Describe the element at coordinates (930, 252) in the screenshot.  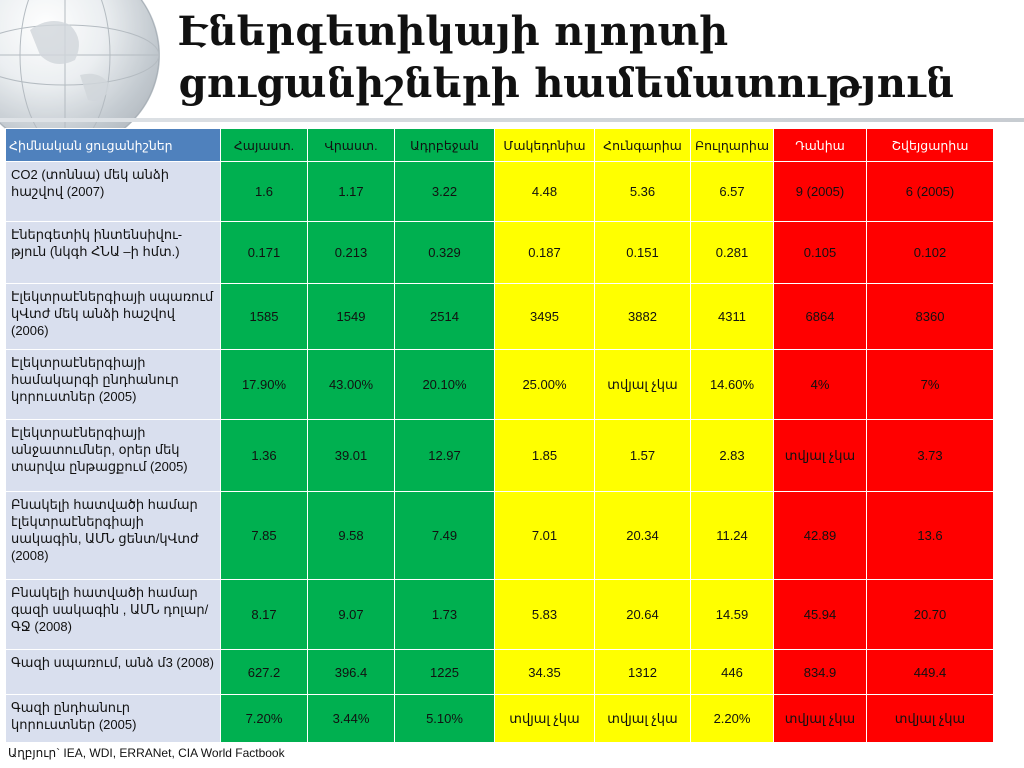
I see `table-cell: 0.102` at that location.